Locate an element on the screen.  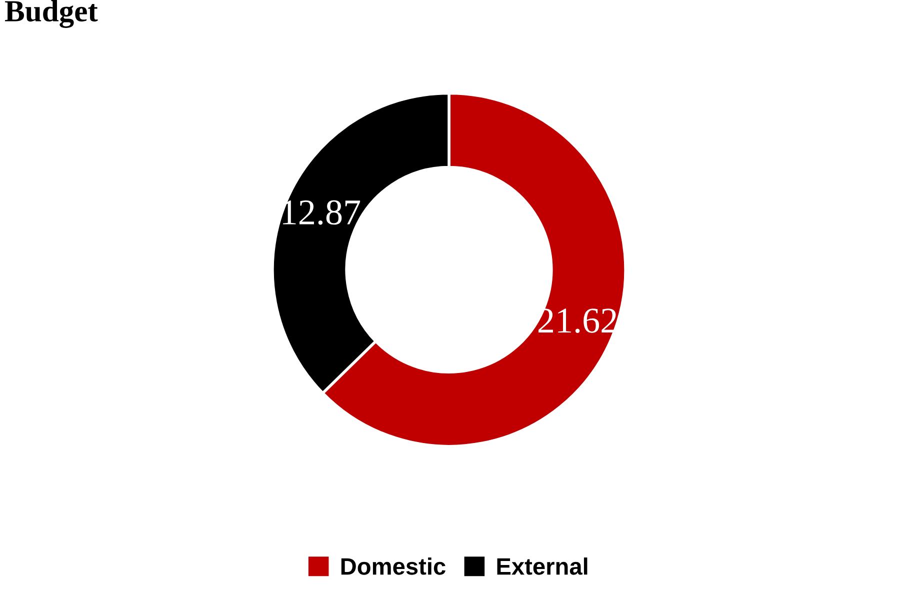
data-label: 12.87 is located at coordinates (321, 212).